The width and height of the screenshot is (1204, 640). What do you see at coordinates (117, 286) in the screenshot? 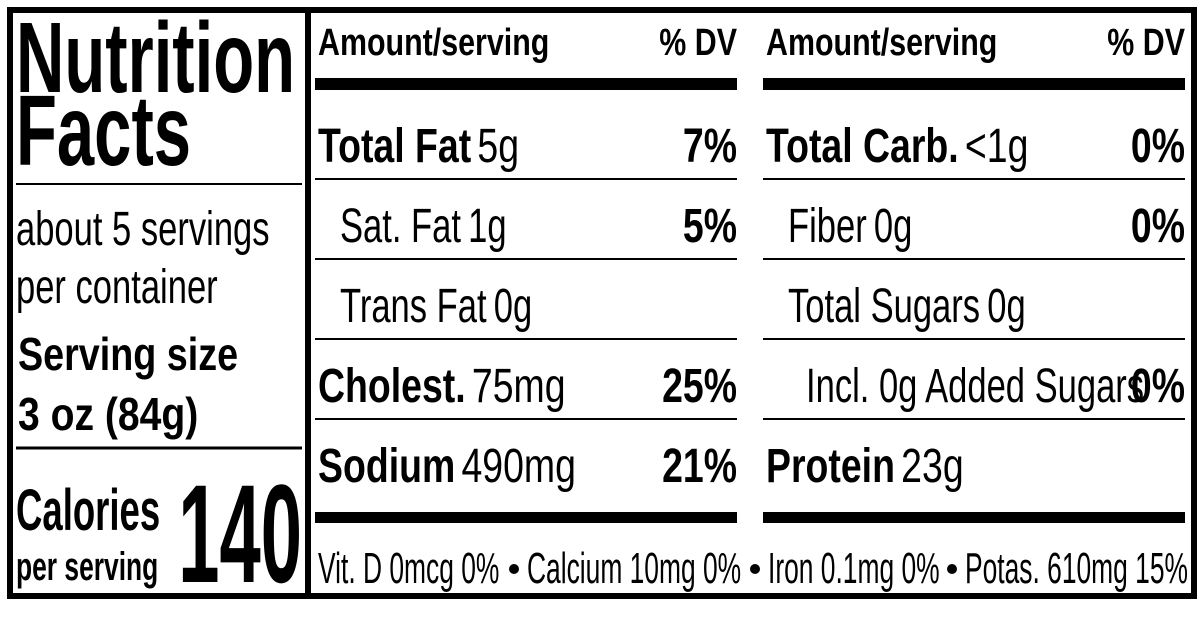
I see `servings: per container` at bounding box center [117, 286].